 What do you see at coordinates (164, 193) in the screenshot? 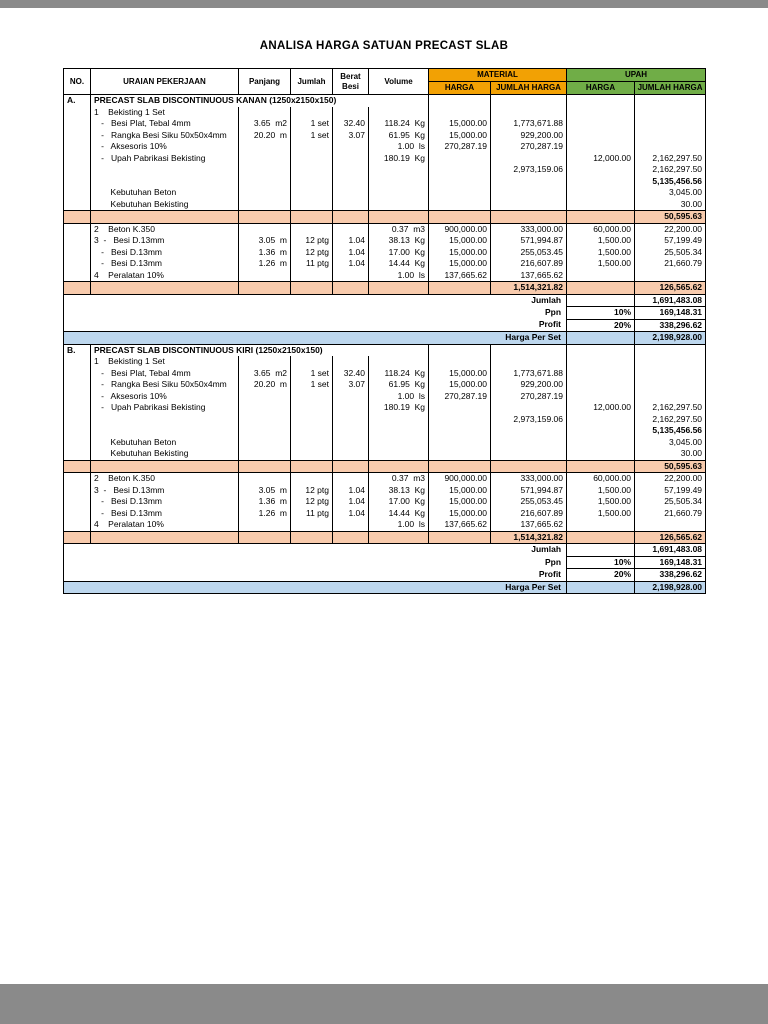
I see `cell-uraian: Kebutuhan Beton` at bounding box center [164, 193].